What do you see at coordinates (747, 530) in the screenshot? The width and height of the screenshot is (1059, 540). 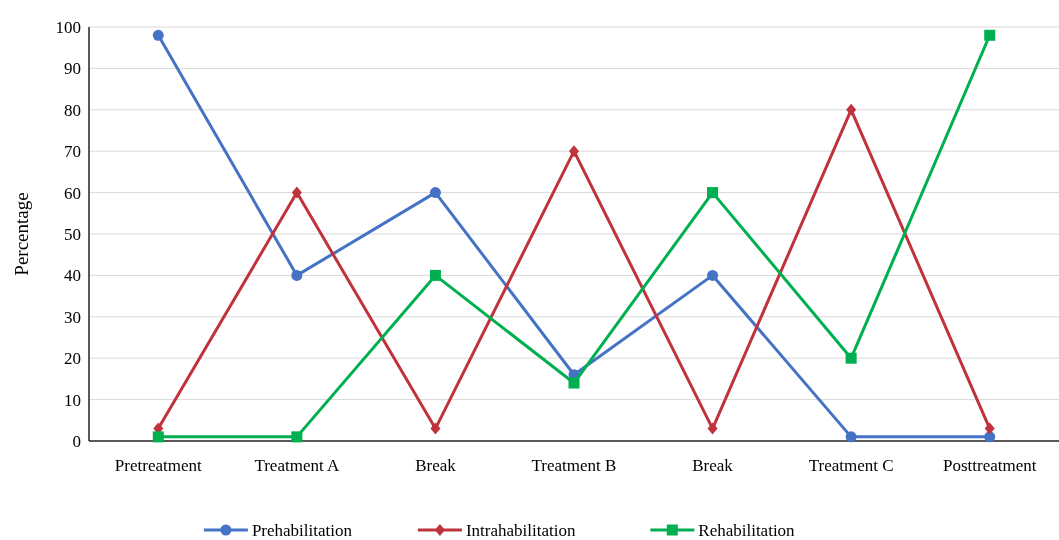 I see `legend-label: Rehabilitation` at bounding box center [747, 530].